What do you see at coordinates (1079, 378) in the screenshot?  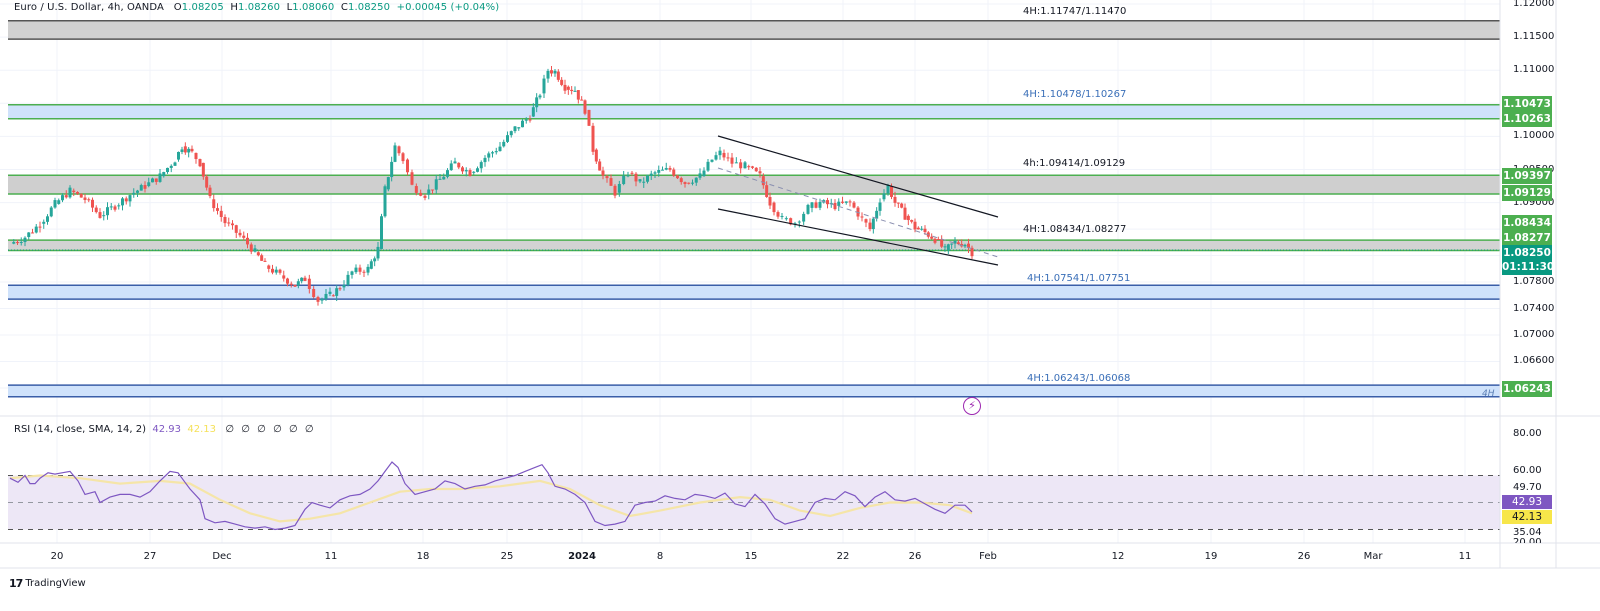 I see `zone-label: 4H:1.06243/1.06068` at bounding box center [1079, 378].